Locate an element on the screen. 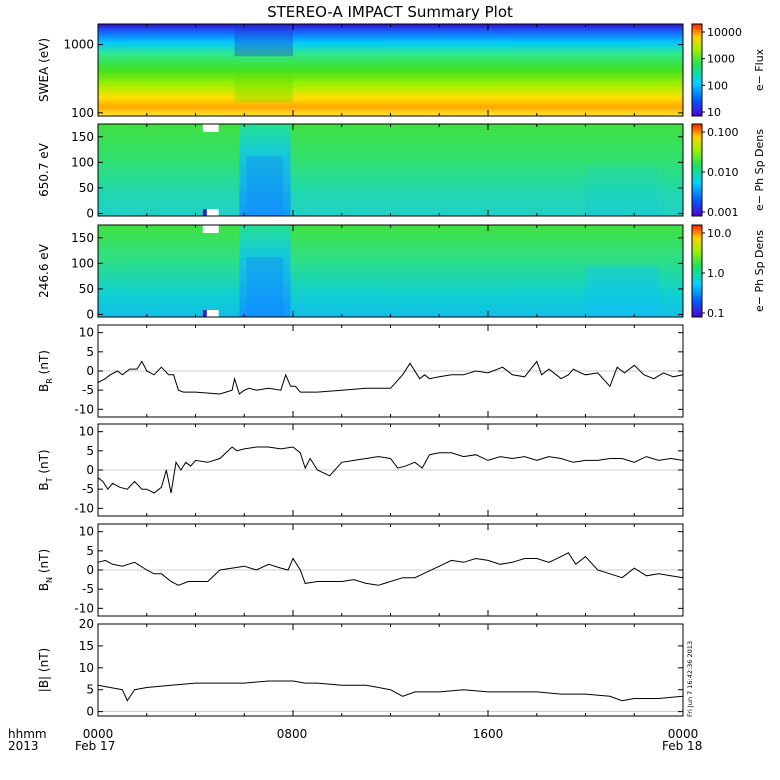  panel-6: 10 5 0 -5 -10 BN (nT) is located at coordinates (360, 570).